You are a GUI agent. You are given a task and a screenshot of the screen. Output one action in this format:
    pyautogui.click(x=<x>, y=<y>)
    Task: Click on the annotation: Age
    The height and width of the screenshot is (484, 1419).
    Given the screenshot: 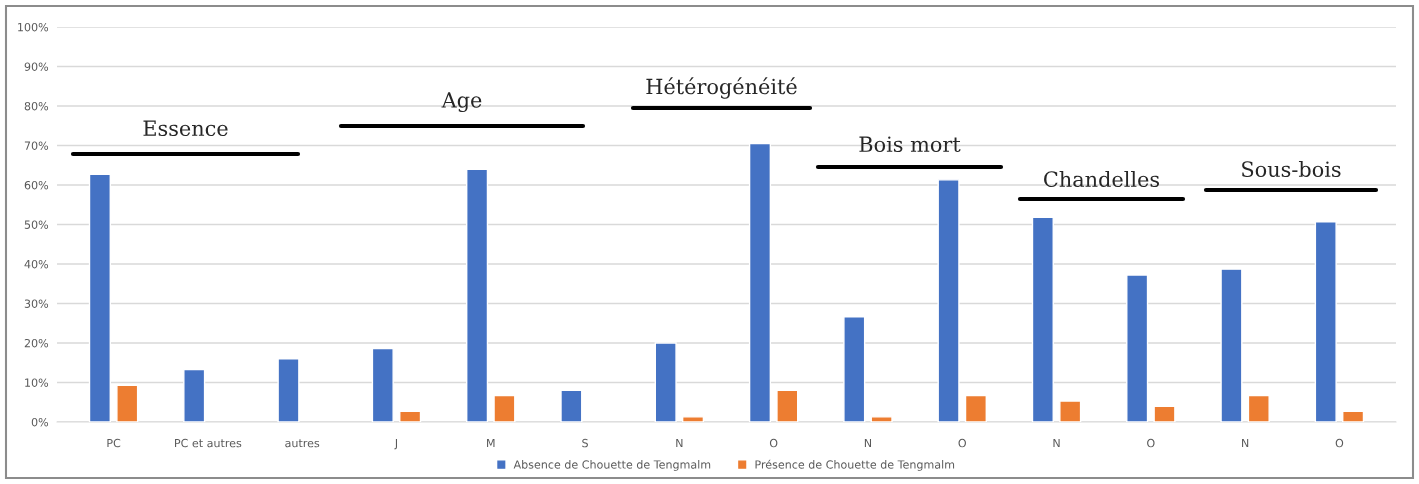 What is the action you would take?
    pyautogui.click(x=461, y=102)
    